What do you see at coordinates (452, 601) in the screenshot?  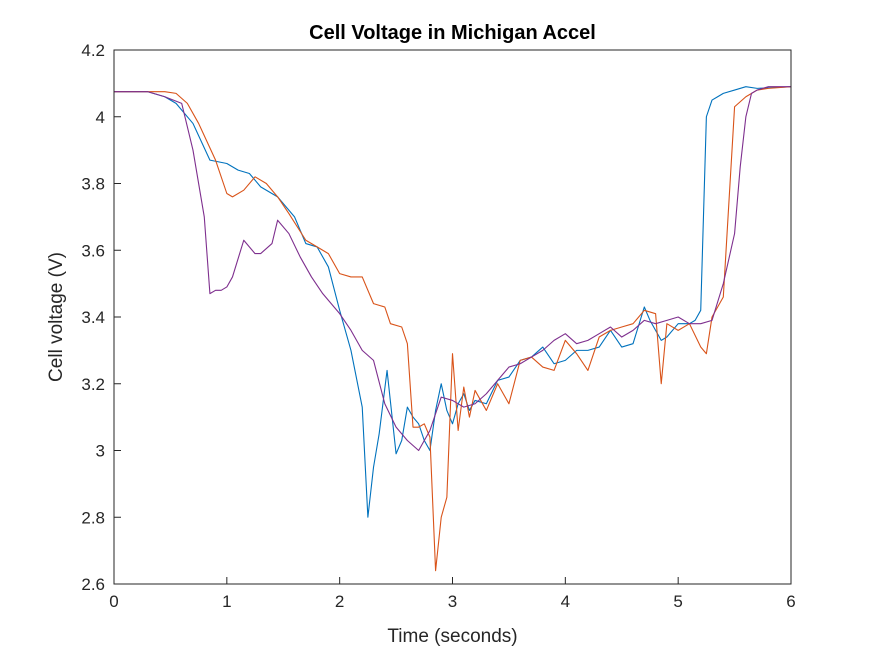 I see `x-tick-label: 3` at bounding box center [452, 601].